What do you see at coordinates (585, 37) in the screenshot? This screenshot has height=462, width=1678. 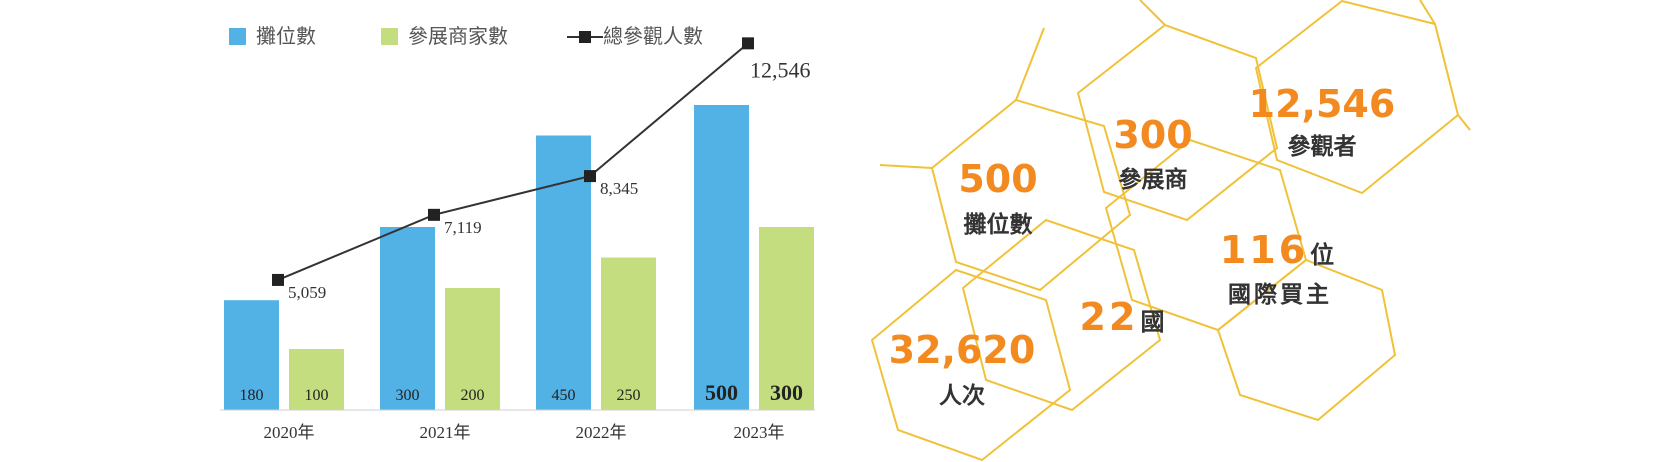 I see `legend-marker-visitors` at bounding box center [585, 37].